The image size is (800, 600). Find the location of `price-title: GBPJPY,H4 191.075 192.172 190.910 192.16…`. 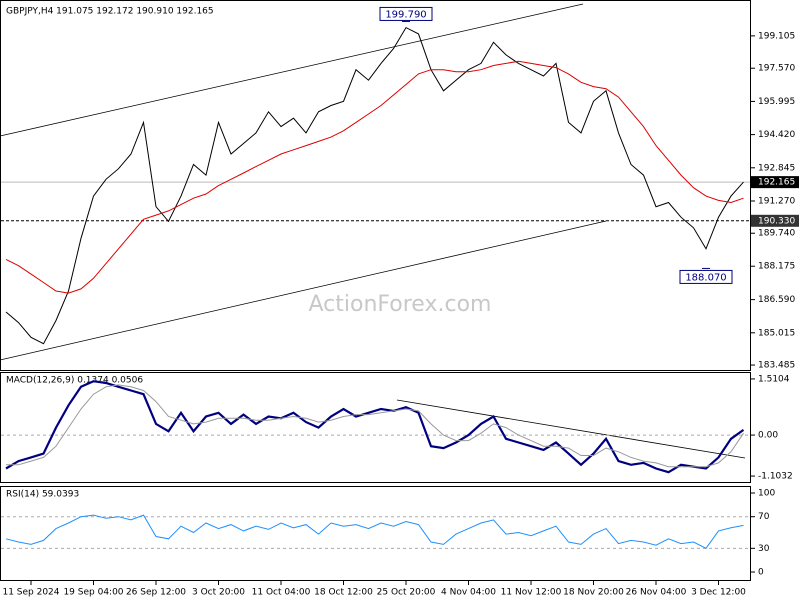

price-title: GBPJPY,H4 191.075 192.172 190.910 192.16… is located at coordinates (110, 12).